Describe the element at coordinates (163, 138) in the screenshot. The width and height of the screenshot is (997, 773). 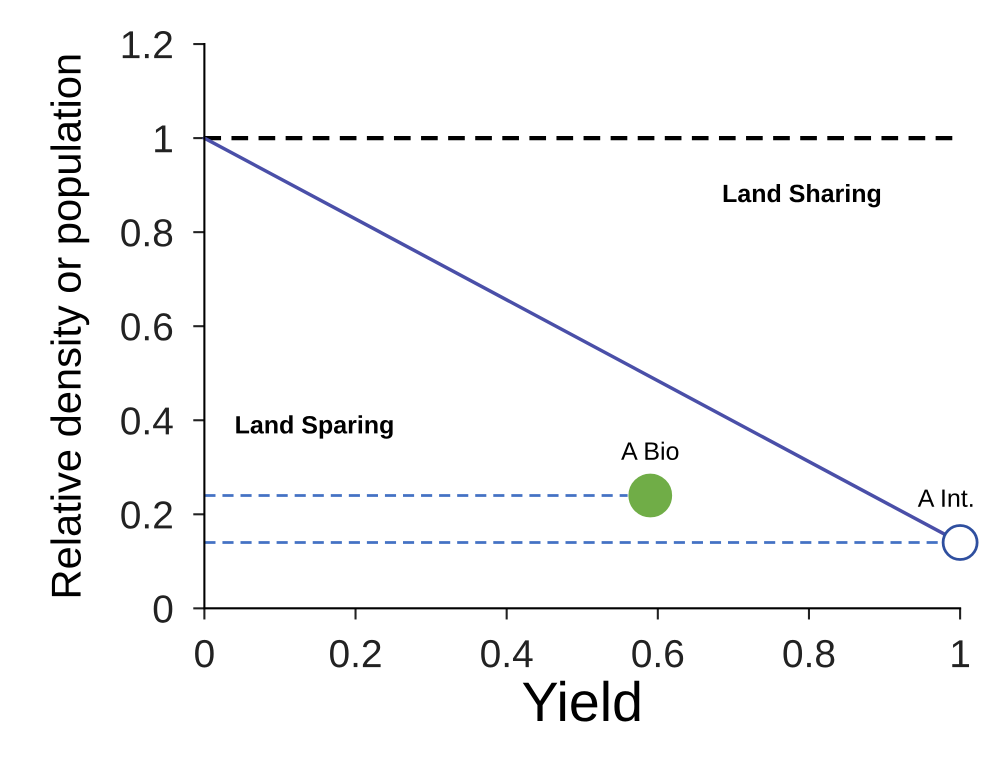
I see `y-tick-label: 1` at that location.